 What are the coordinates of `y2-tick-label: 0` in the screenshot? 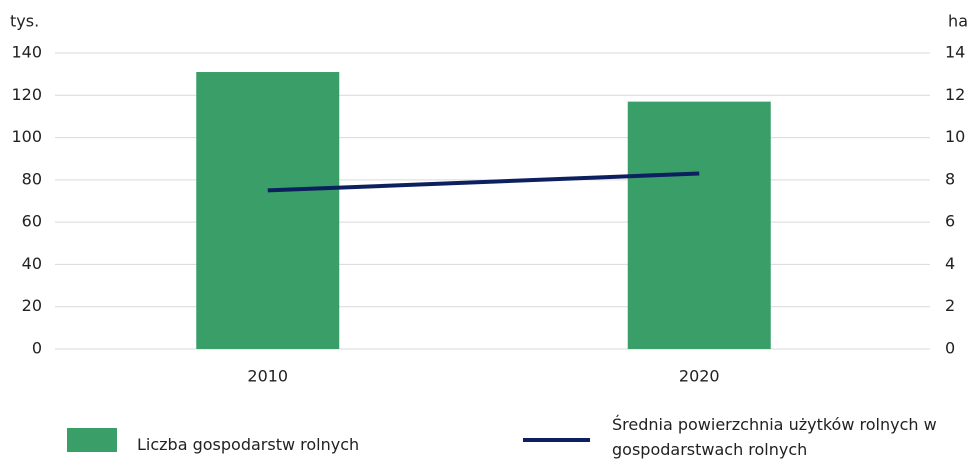 It's located at (950, 348).